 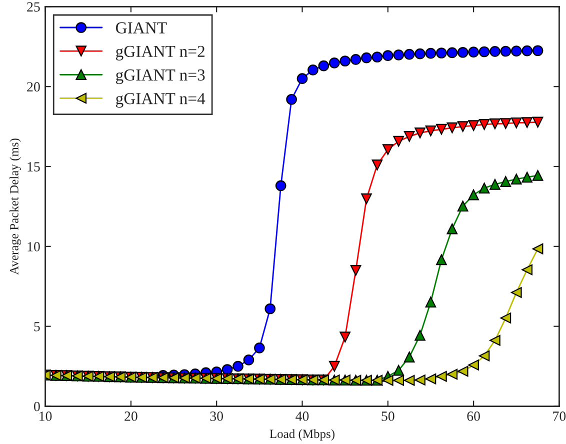 What do you see at coordinates (141, 28) in the screenshot?
I see `legend-label: GIANT` at bounding box center [141, 28].